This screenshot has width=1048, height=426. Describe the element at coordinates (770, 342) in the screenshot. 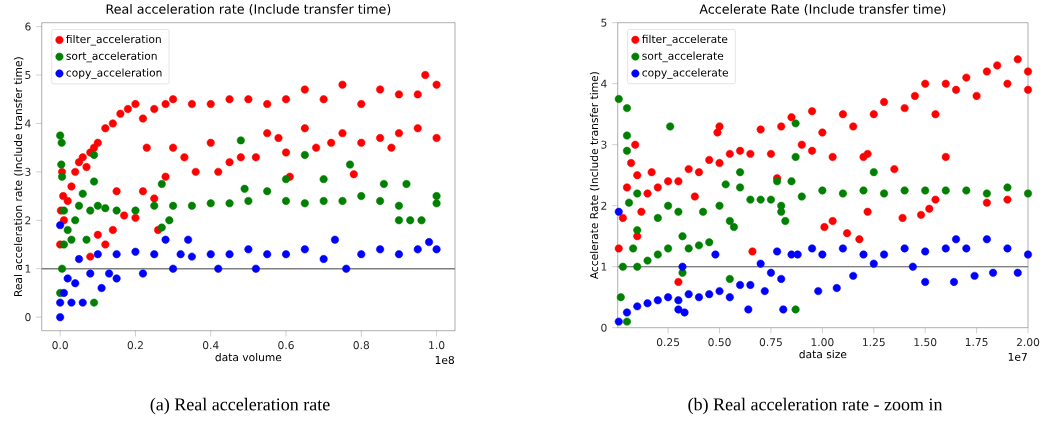

I see `x-tick-label: 0.75` at that location.